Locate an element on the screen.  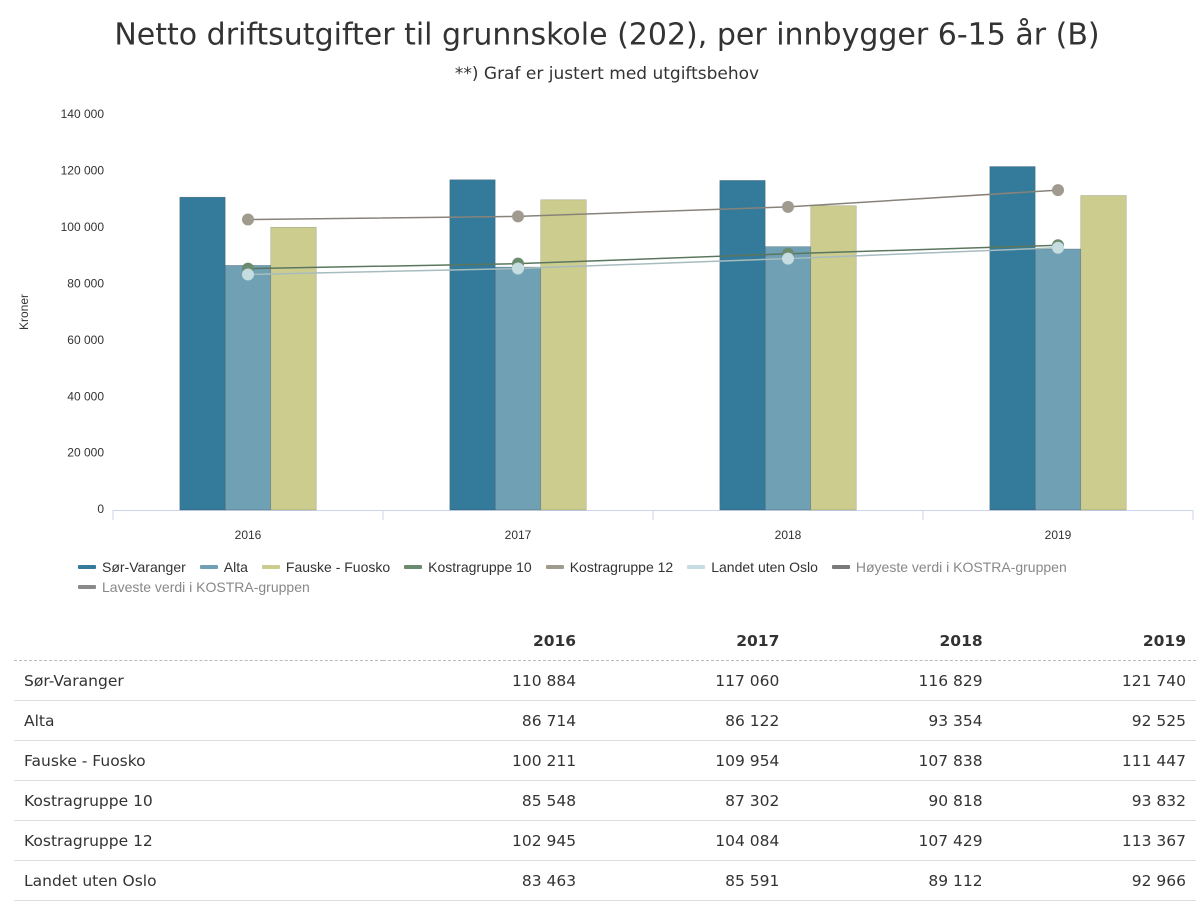
x-tick-label: 2019 is located at coordinates (1058, 535).